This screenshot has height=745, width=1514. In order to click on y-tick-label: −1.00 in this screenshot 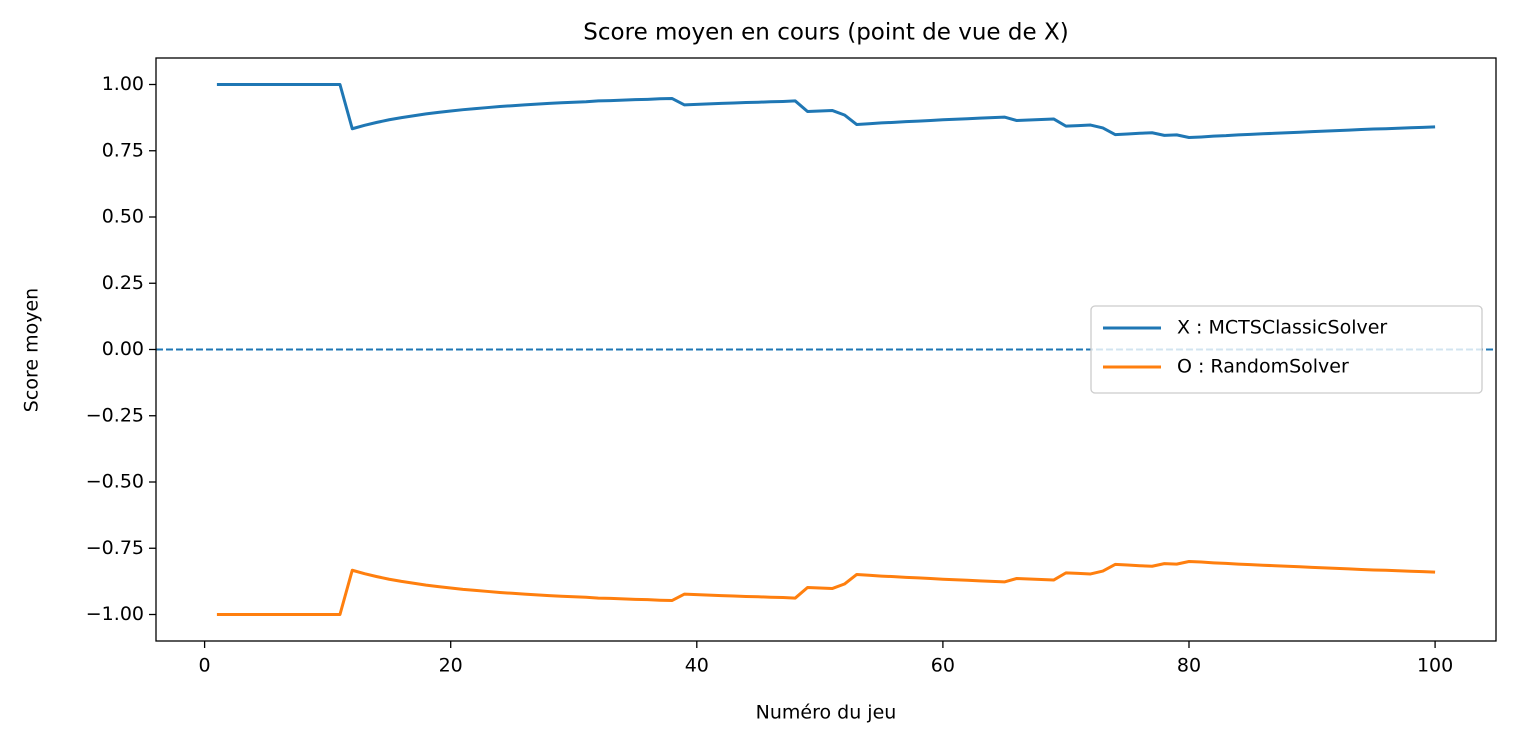, I will do `click(115, 614)`.